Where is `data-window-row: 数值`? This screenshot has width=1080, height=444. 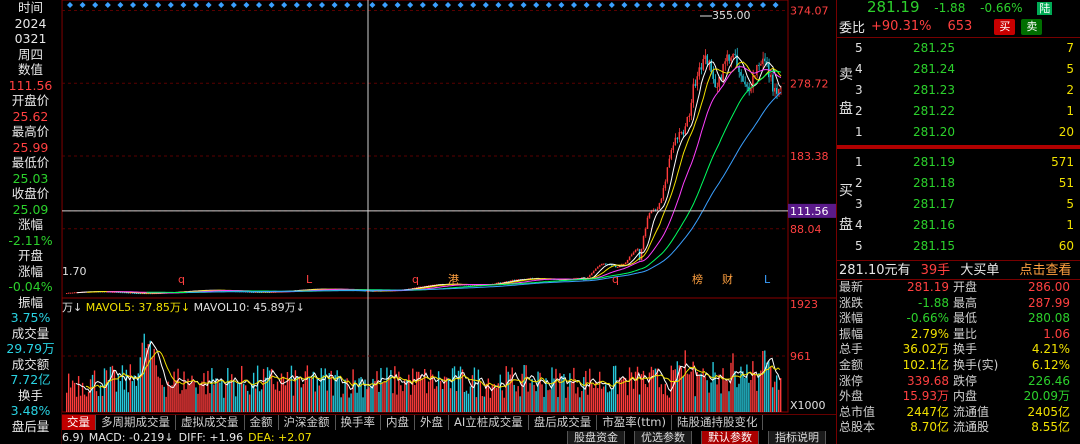
data-window-row: 数值 is located at coordinates (30, 69).